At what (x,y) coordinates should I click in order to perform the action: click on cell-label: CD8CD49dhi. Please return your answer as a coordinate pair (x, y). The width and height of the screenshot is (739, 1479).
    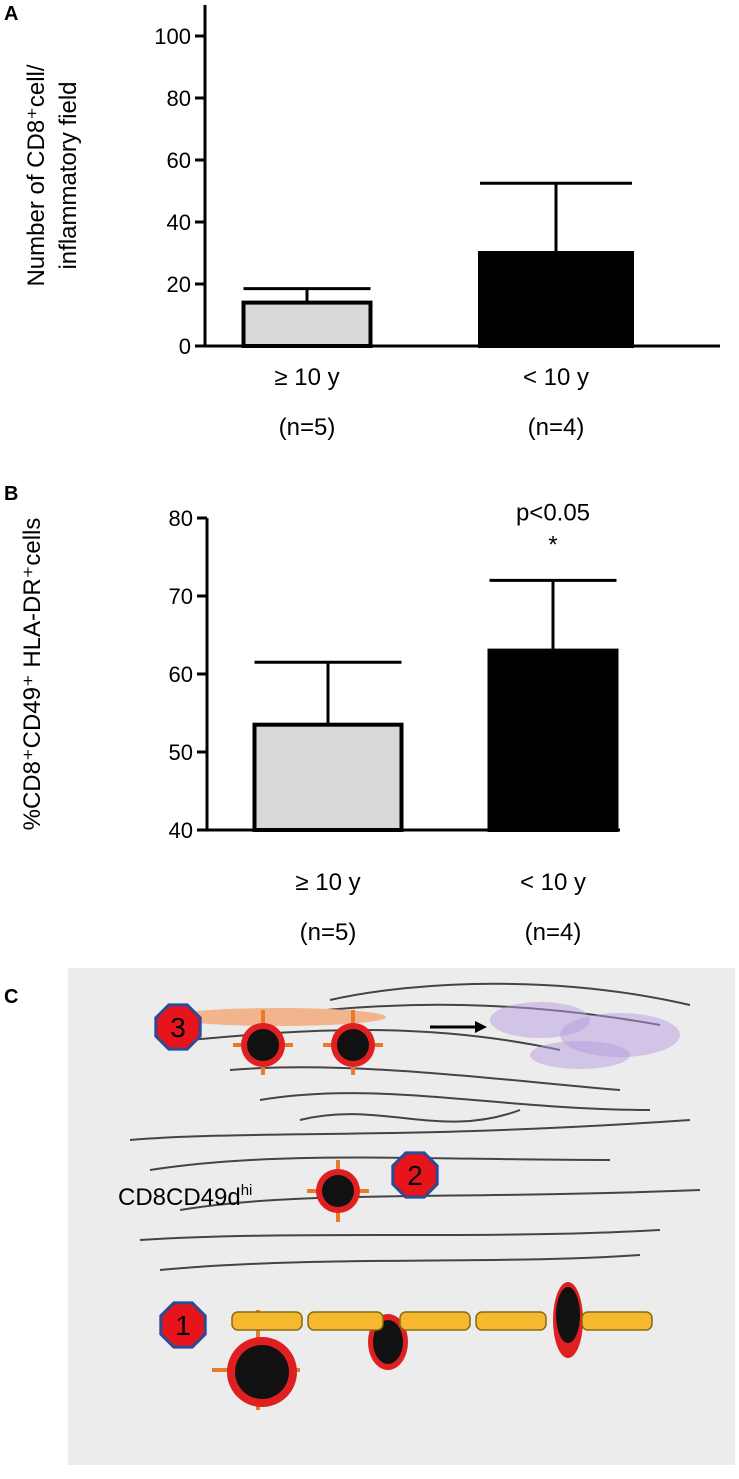
    Looking at the image, I should click on (185, 1196).